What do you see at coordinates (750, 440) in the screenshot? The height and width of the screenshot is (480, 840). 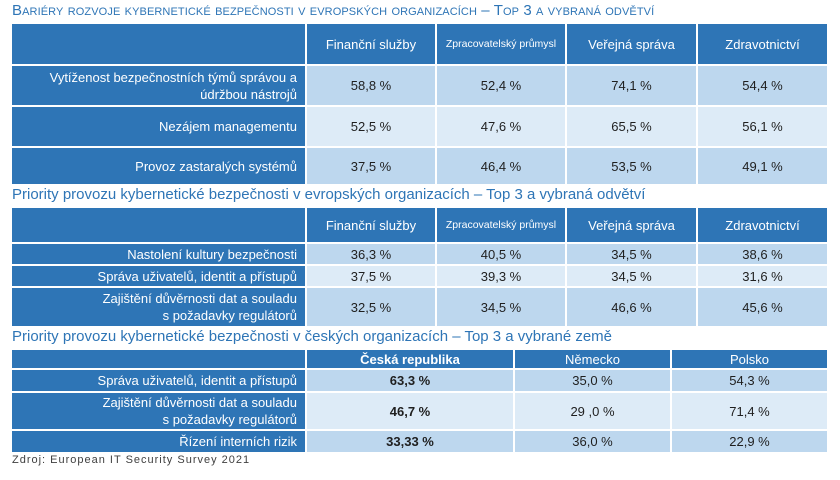 I see `table-cell: 22,9 %` at bounding box center [750, 440].